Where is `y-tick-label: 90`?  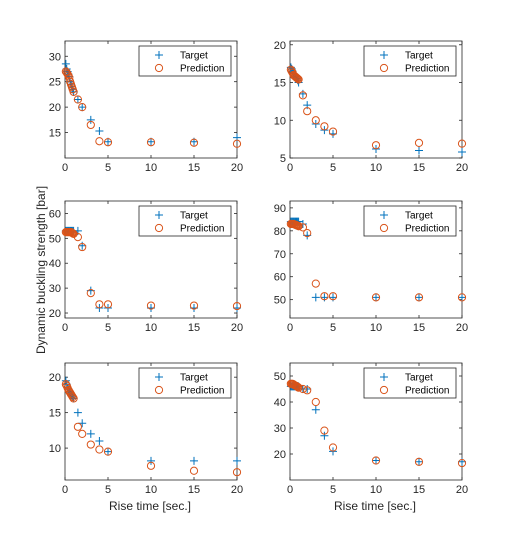 y-tick-label: 90 is located at coordinates (280, 209).